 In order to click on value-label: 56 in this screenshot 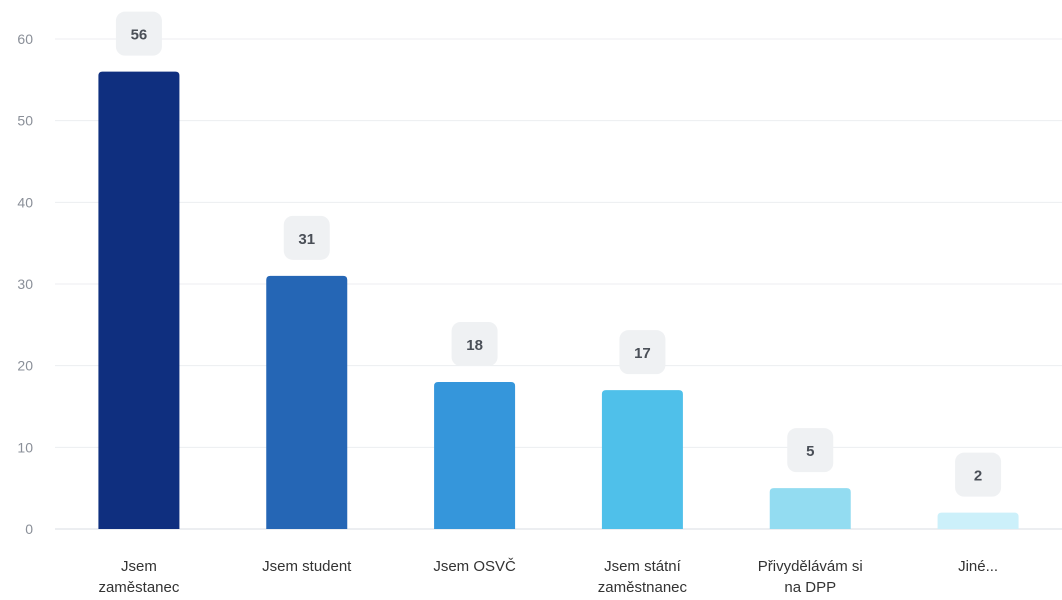, I will do `click(139, 35)`.